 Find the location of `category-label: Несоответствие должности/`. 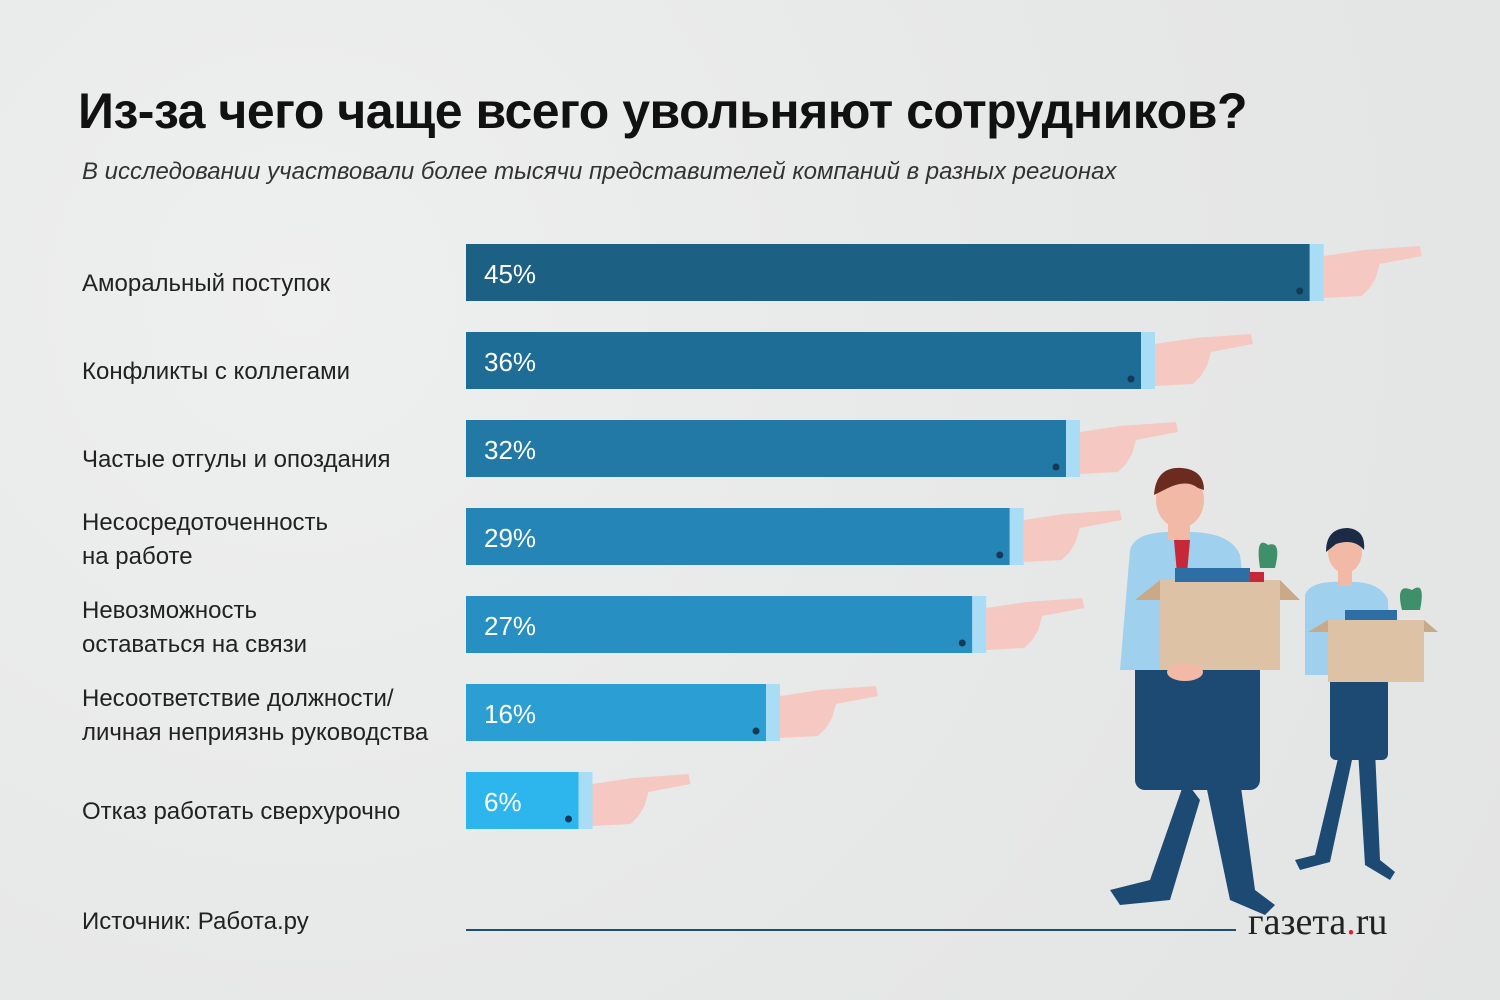

category-label: Несоответствие должности/ is located at coordinates (238, 698).